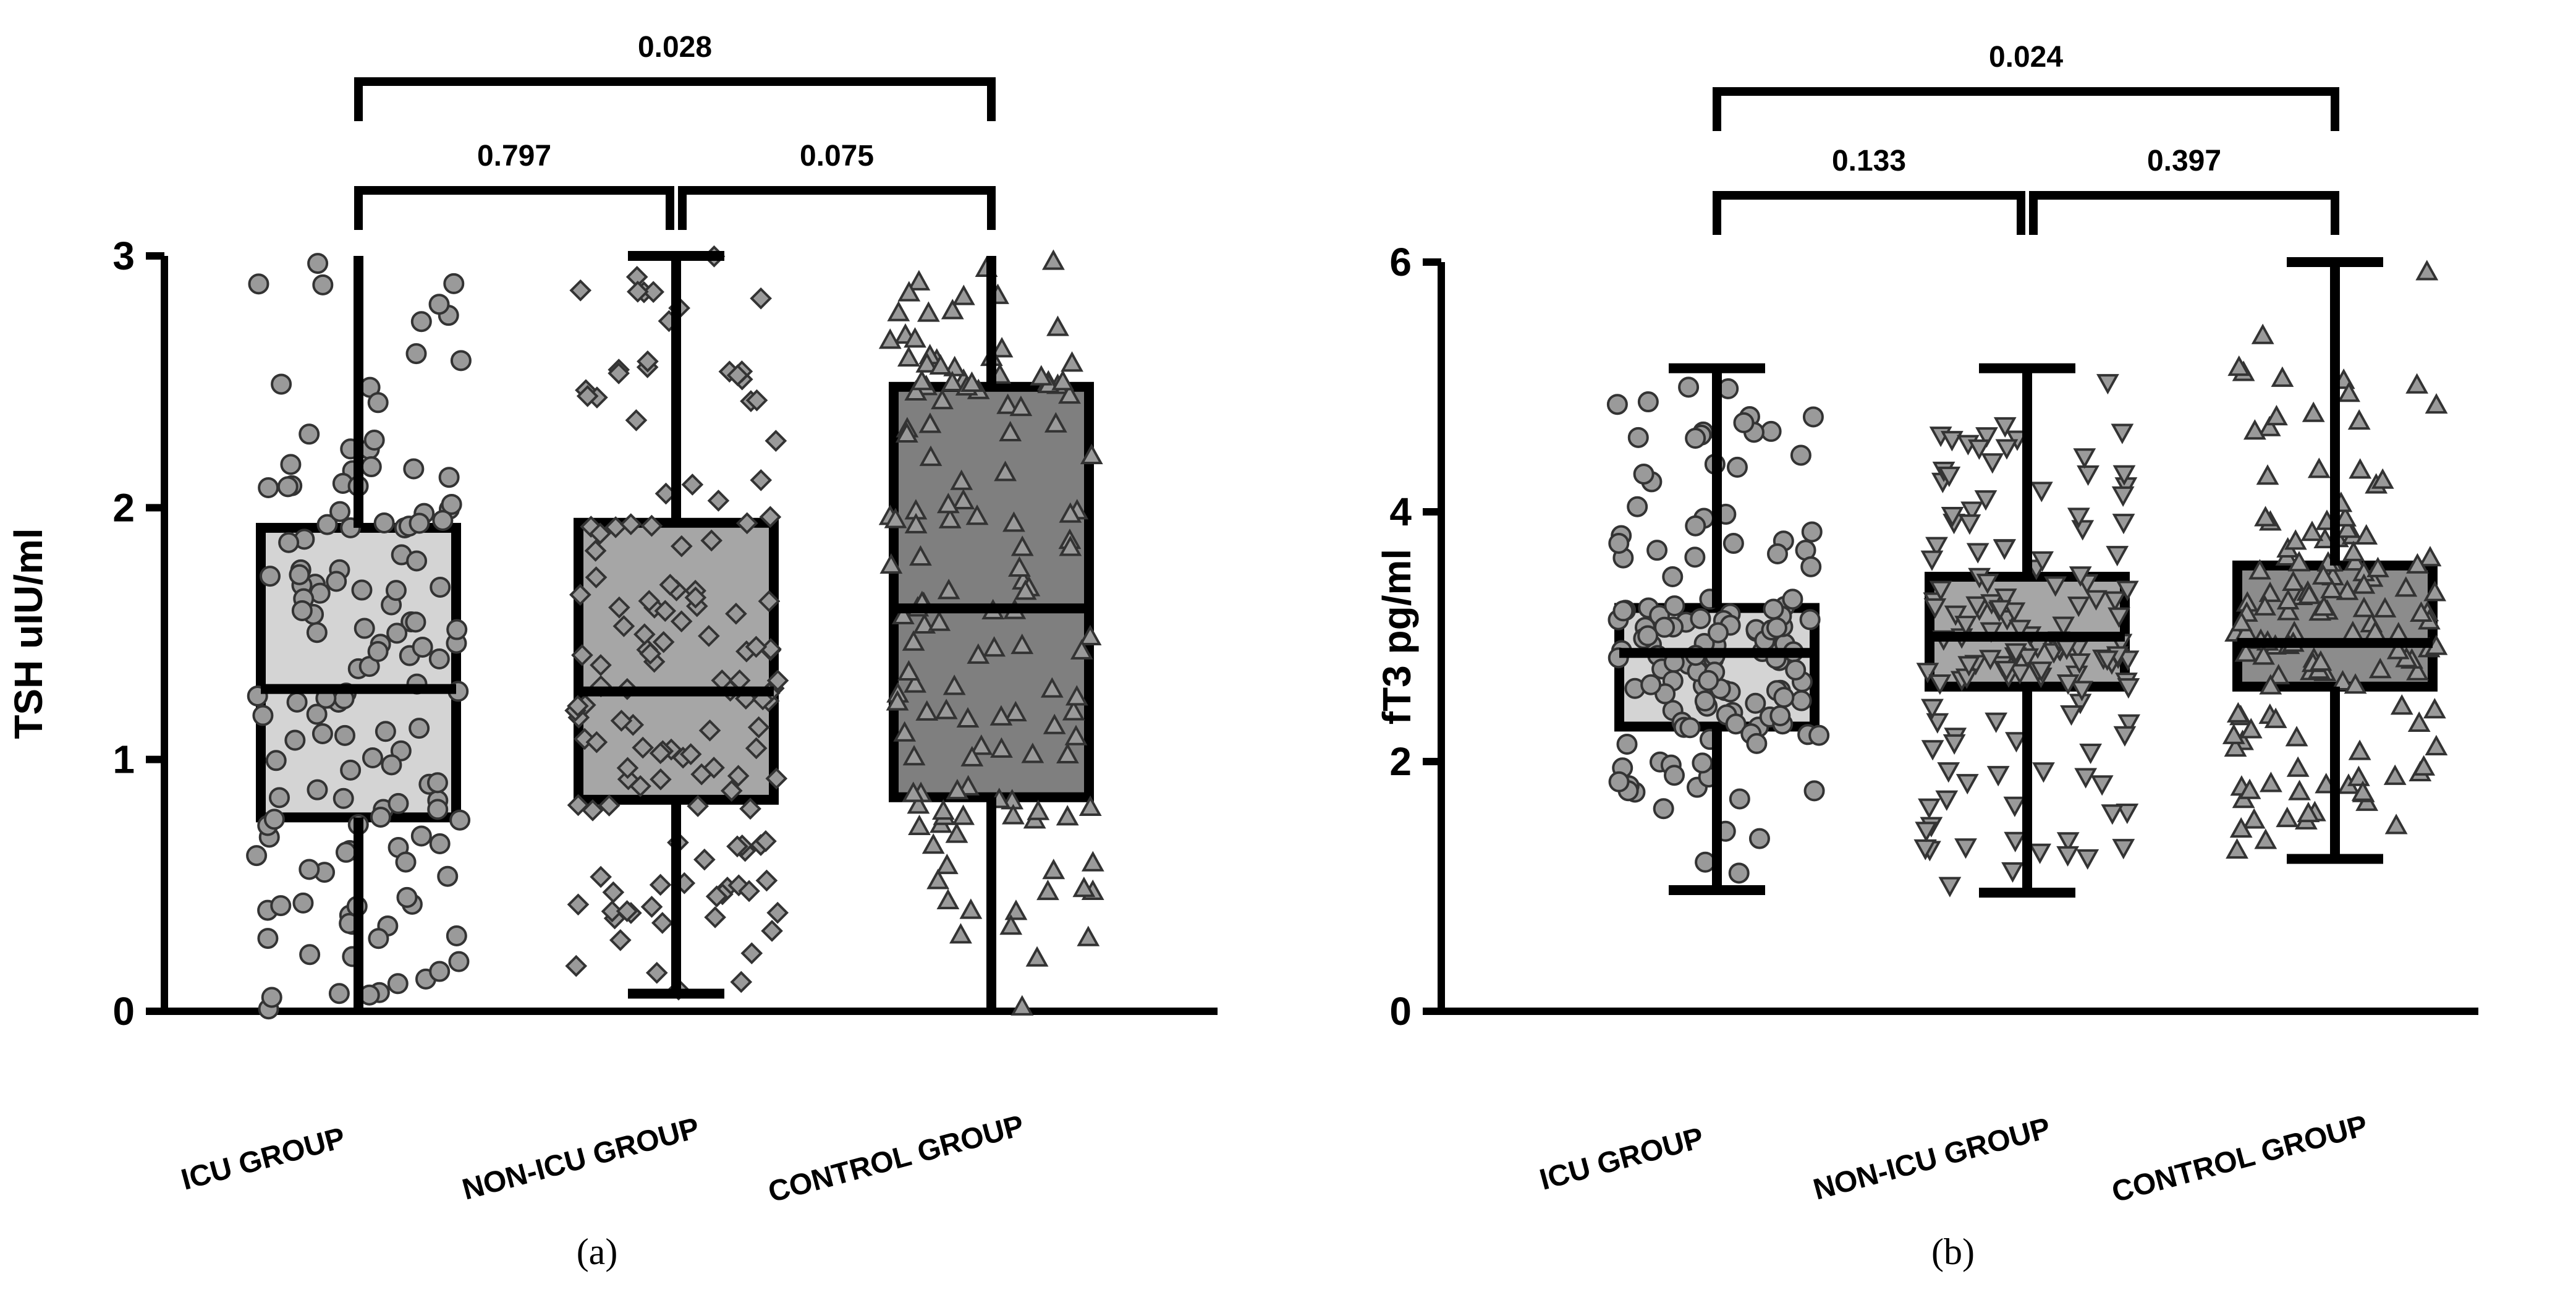 The width and height of the screenshot is (2576, 1295). Describe the element at coordinates (1400, 512) in the screenshot. I see `y-tick-label: 4` at that location.